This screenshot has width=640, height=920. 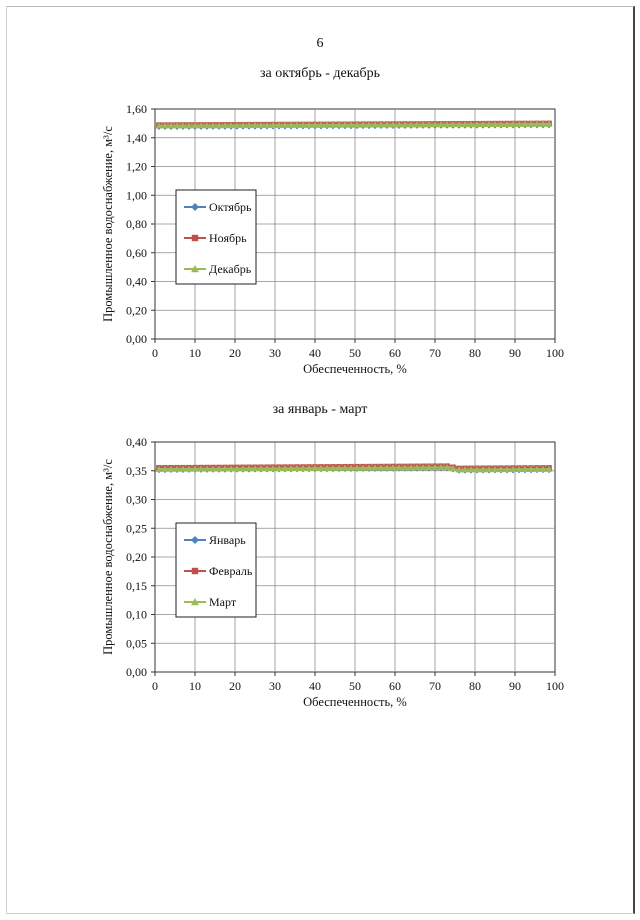 What do you see at coordinates (227, 540) in the screenshot?
I see `legend-label: Январь` at bounding box center [227, 540].